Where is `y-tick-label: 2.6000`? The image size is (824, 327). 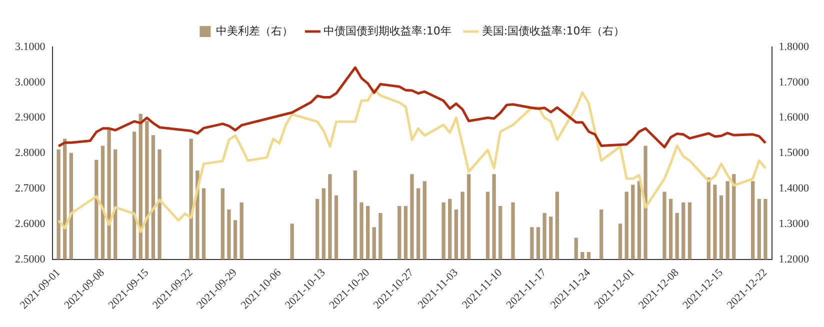 y-tick-label: 2.6000 is located at coordinates (30, 224).